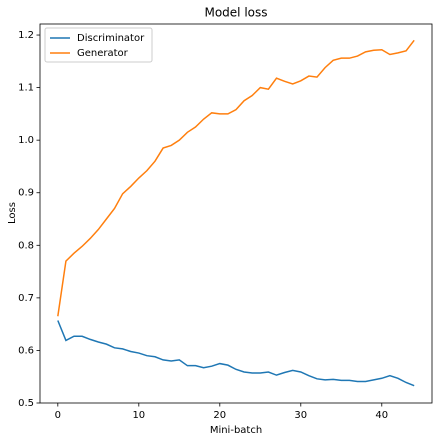  I want to click on legend-label: Generator, so click(103, 53).